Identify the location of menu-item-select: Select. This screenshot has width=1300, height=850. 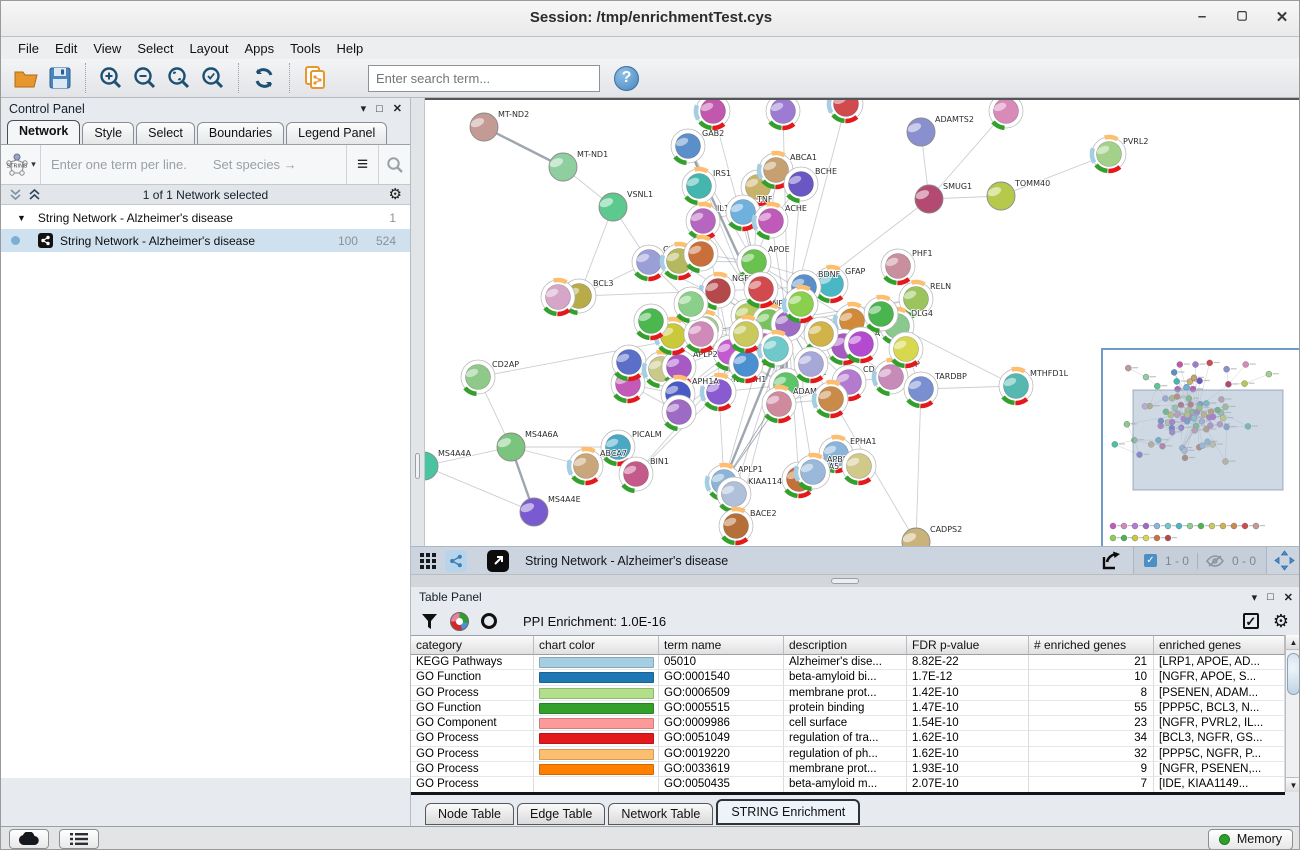
(155, 48).